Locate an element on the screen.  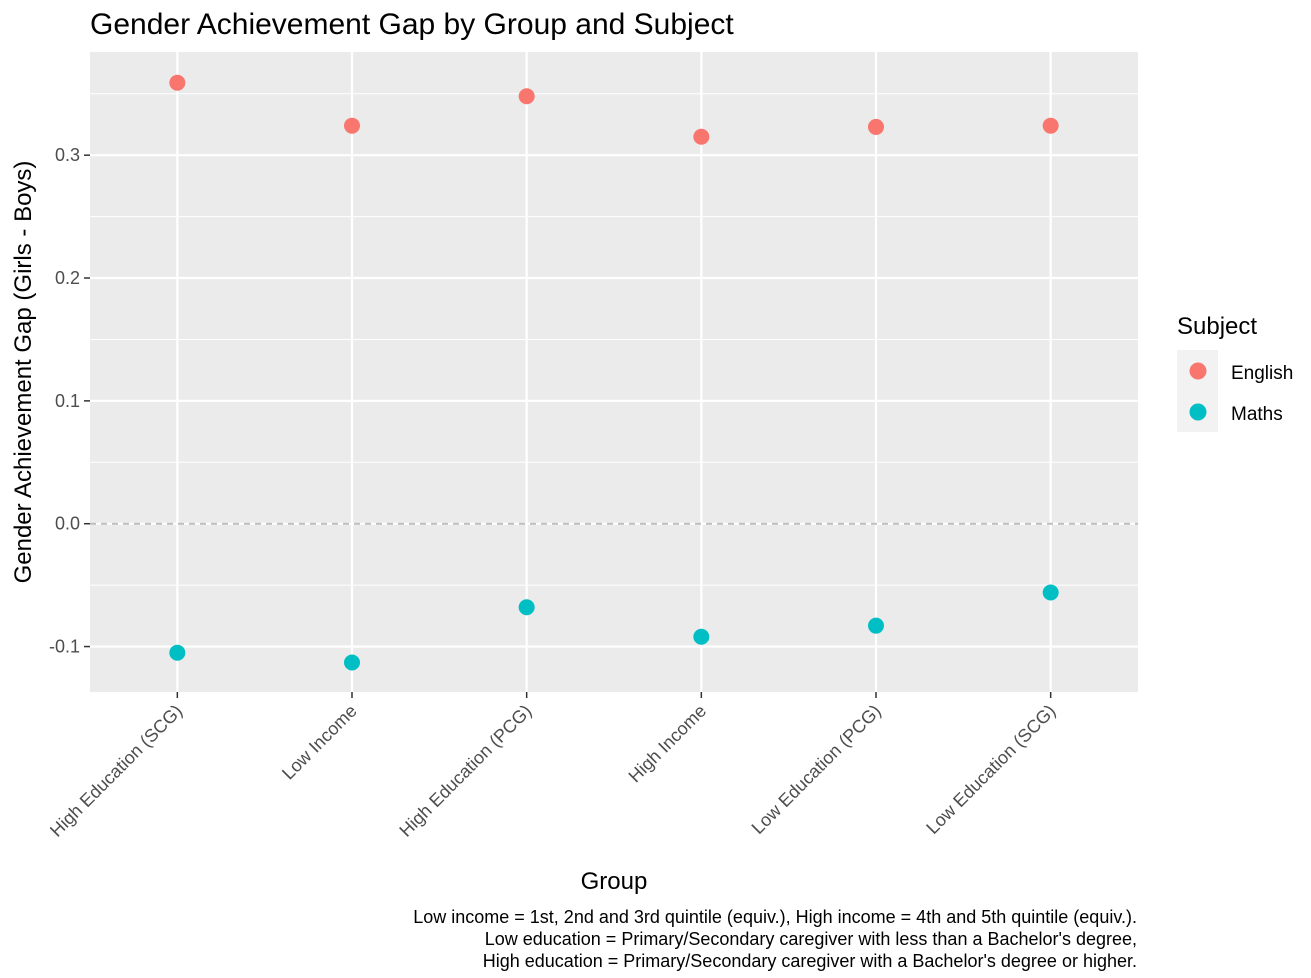
x-tick-label: High Education (PCG) is located at coordinates (465, 771).